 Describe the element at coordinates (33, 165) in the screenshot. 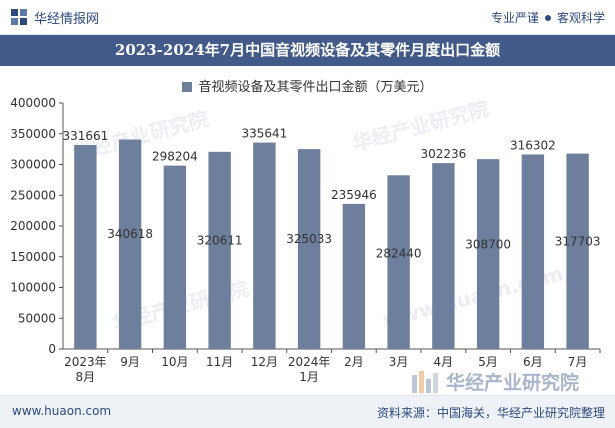

I see `y-tick-label: 300000` at that location.